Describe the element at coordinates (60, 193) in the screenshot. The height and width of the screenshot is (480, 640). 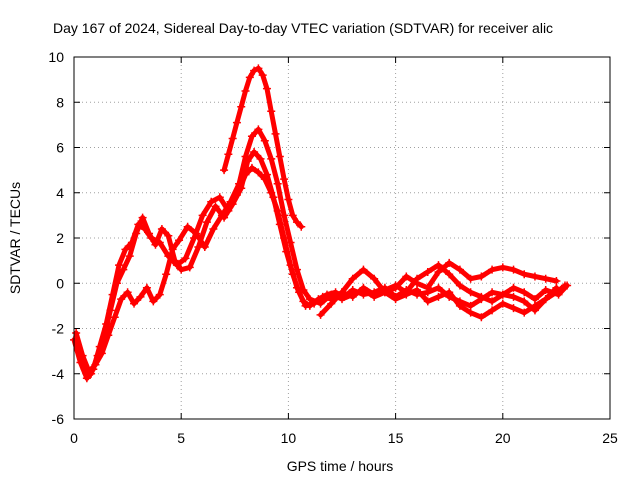
I see `y-tick-label: 4` at that location.